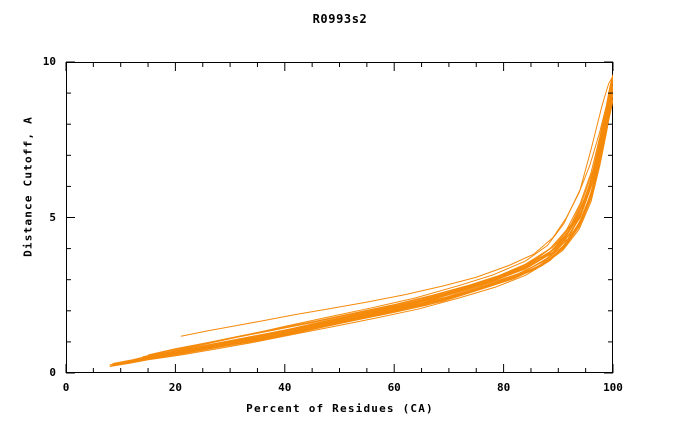 The height and width of the screenshot is (440, 680). I want to click on x-tick-label: 100, so click(613, 387).